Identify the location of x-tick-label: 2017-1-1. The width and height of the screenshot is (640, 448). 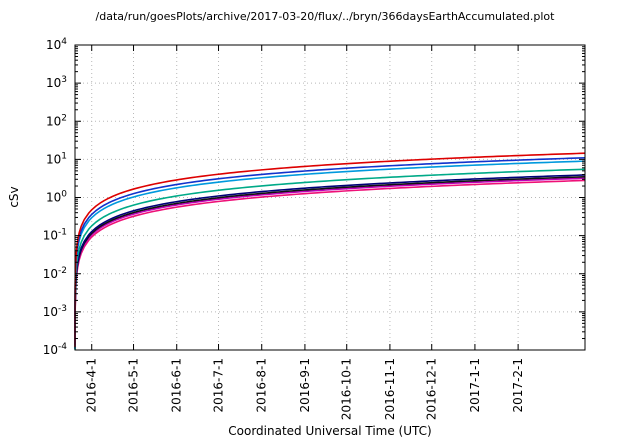
(475, 385).